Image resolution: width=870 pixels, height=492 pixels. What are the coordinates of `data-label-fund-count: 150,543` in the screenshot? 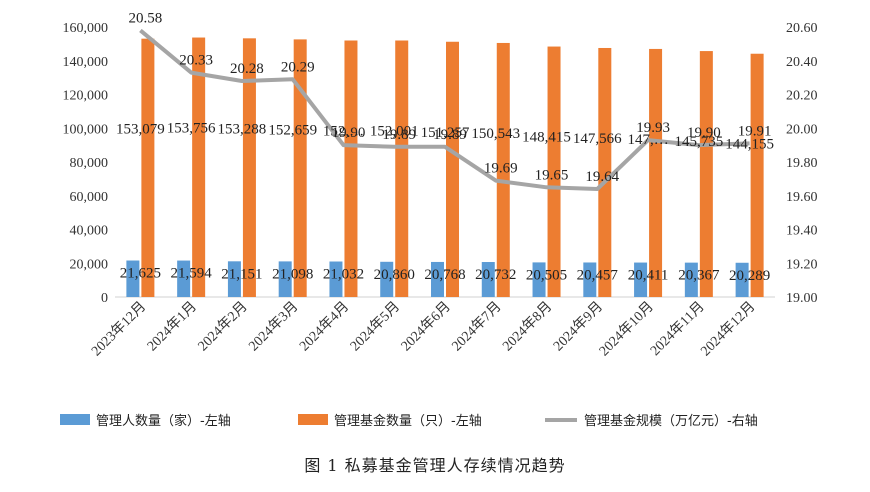 It's located at (495, 134).